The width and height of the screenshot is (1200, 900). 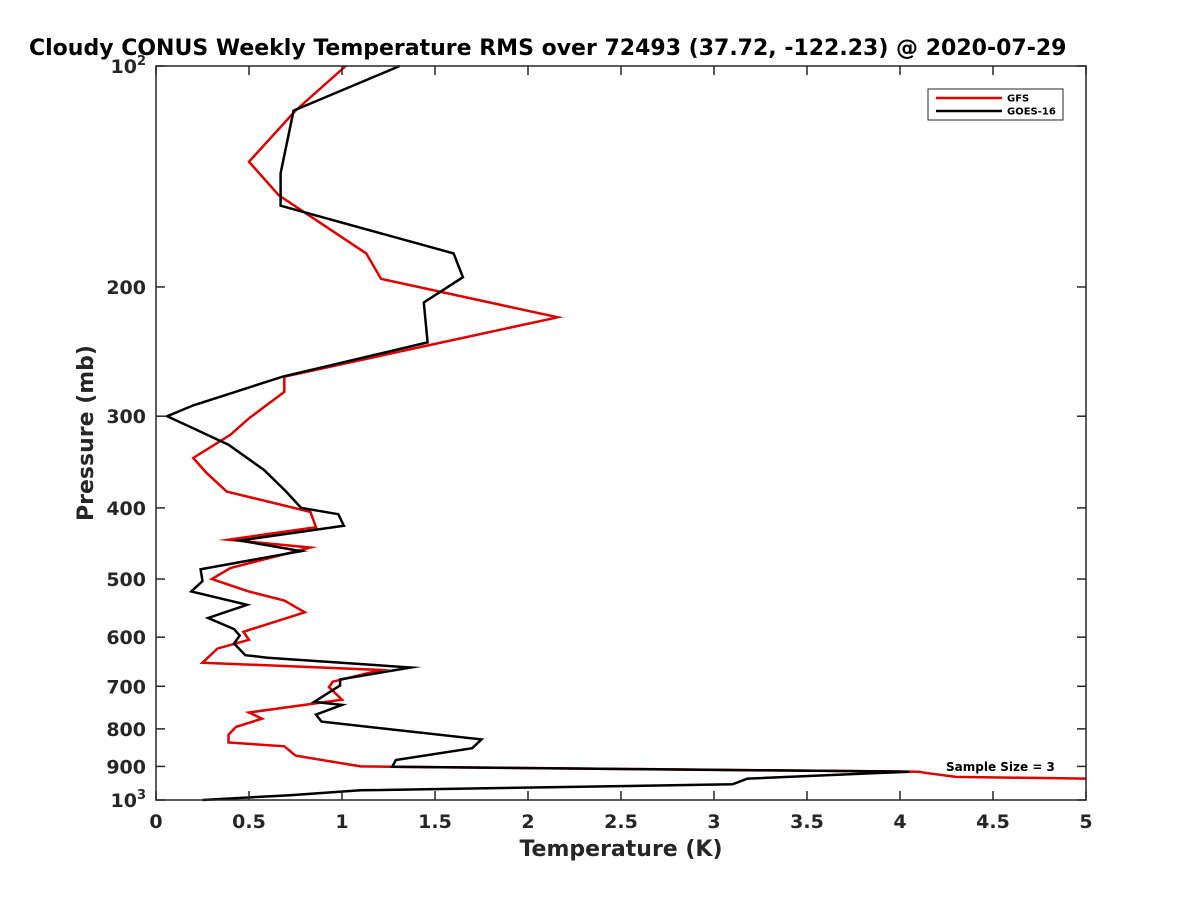 I want to click on sample-size-annotation: Sample Size = 3, so click(x=1000, y=767).